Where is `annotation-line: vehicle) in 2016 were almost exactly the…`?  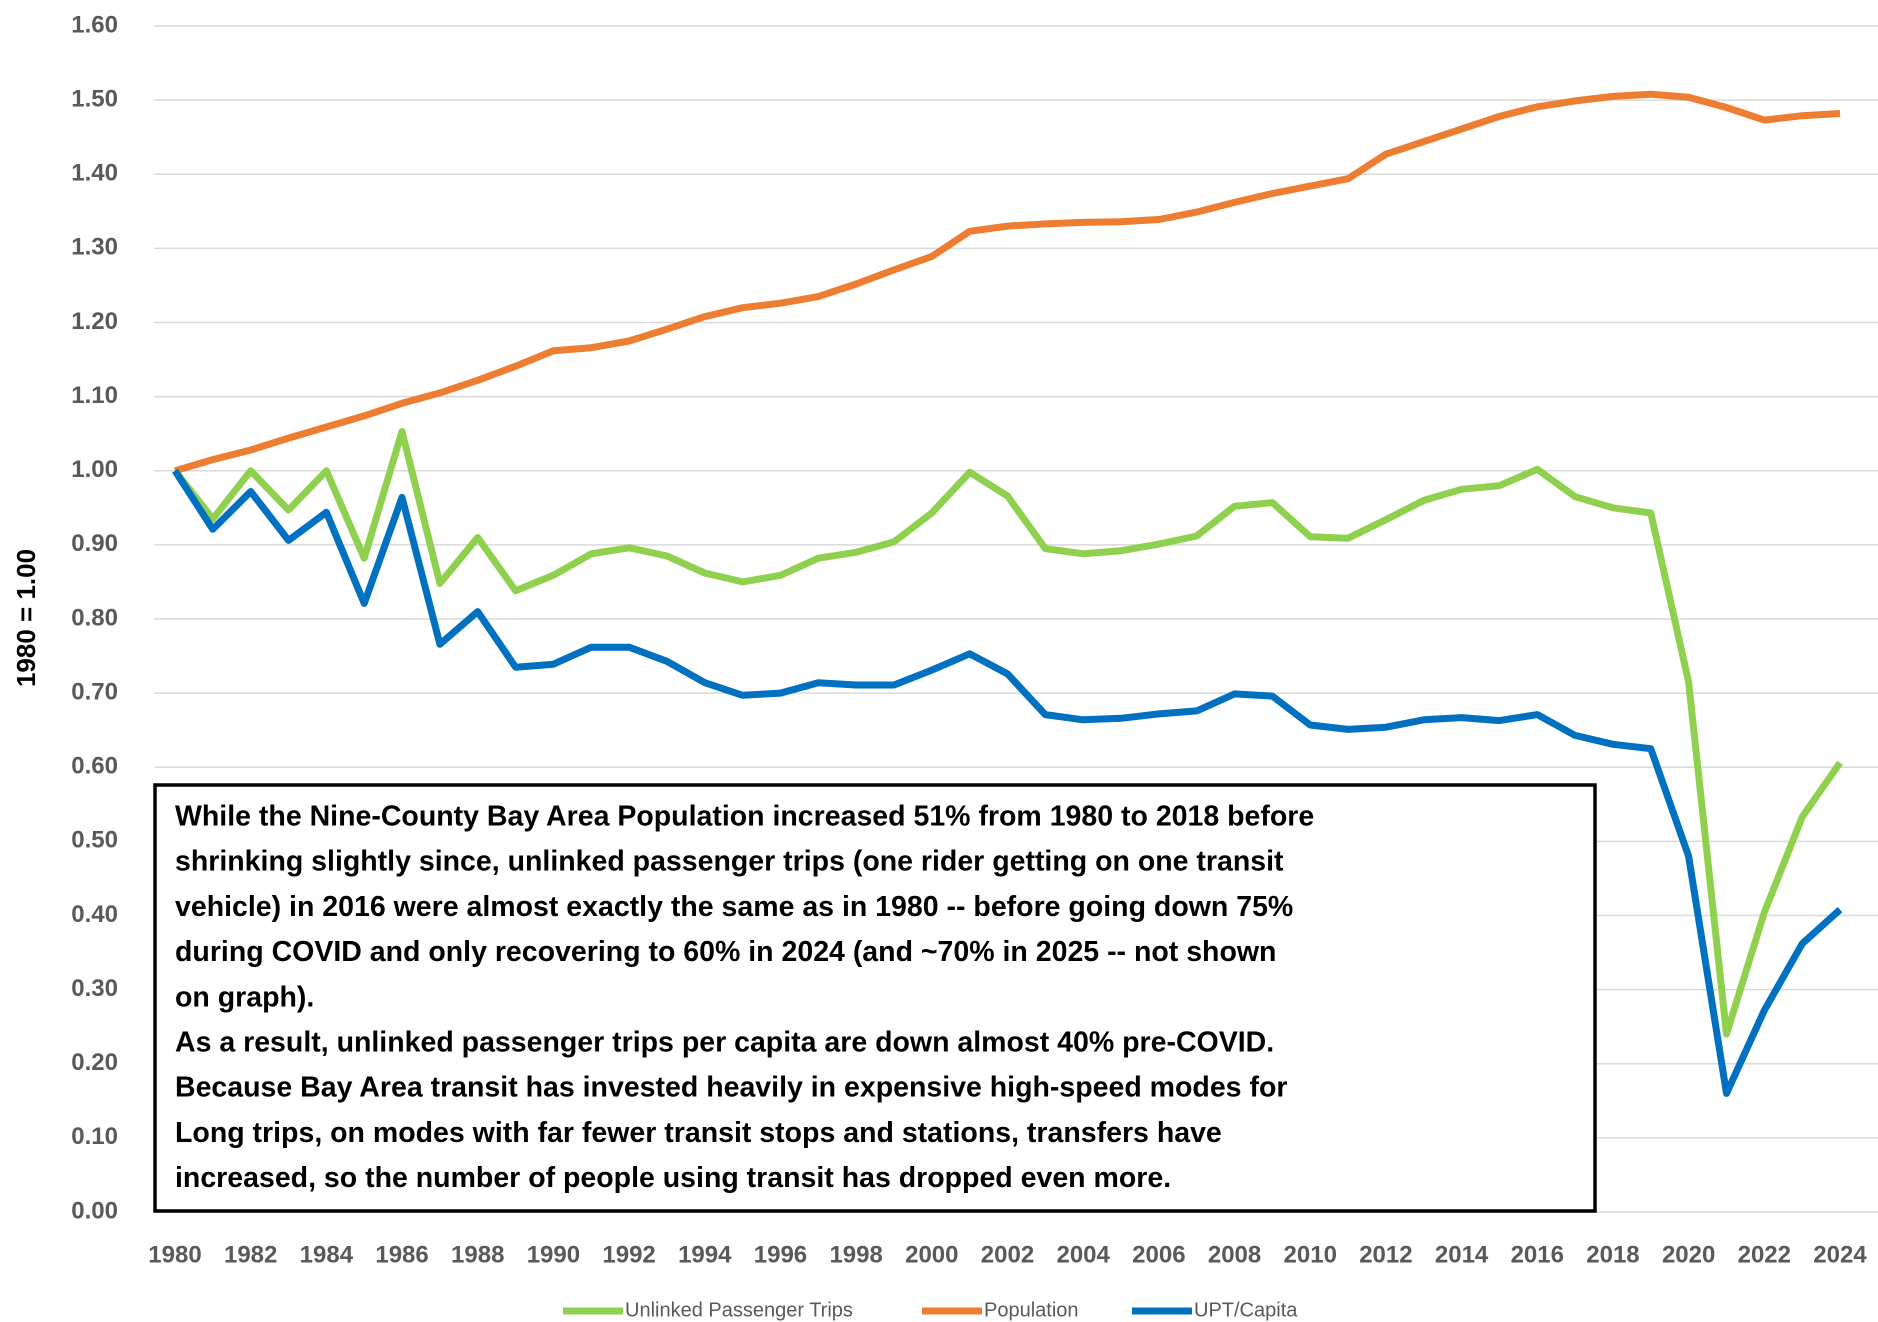 annotation-line: vehicle) in 2016 were almost exactly the… is located at coordinates (734, 907).